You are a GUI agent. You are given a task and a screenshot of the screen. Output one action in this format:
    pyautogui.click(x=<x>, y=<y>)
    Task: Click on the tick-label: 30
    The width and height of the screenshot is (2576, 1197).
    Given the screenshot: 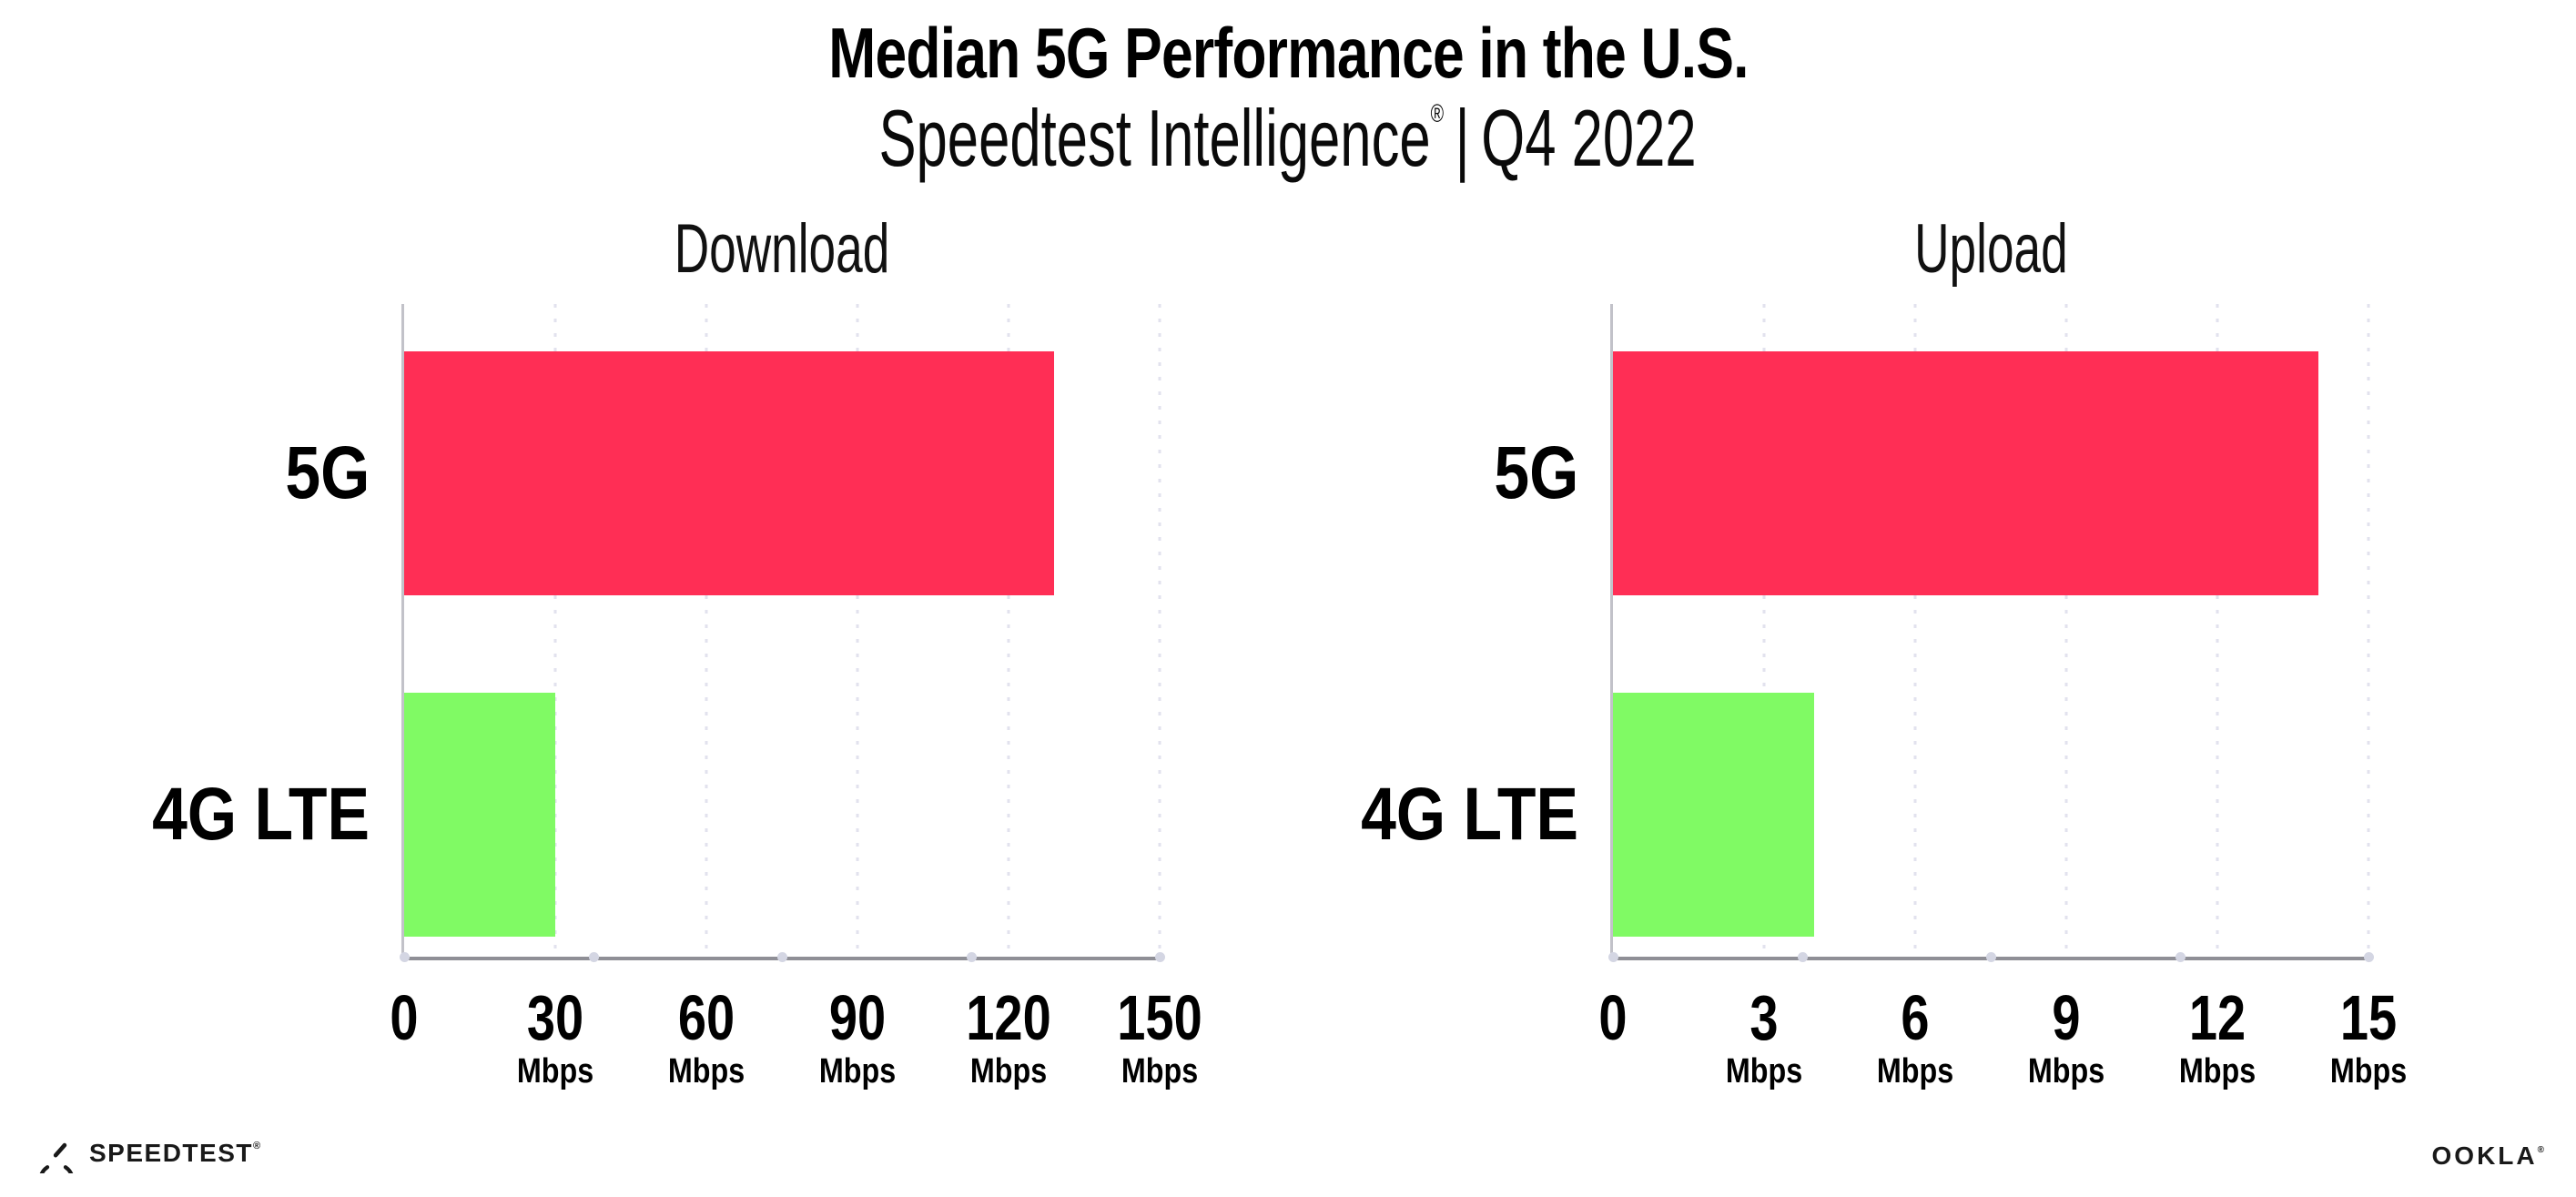 What is the action you would take?
    pyautogui.click(x=555, y=1018)
    